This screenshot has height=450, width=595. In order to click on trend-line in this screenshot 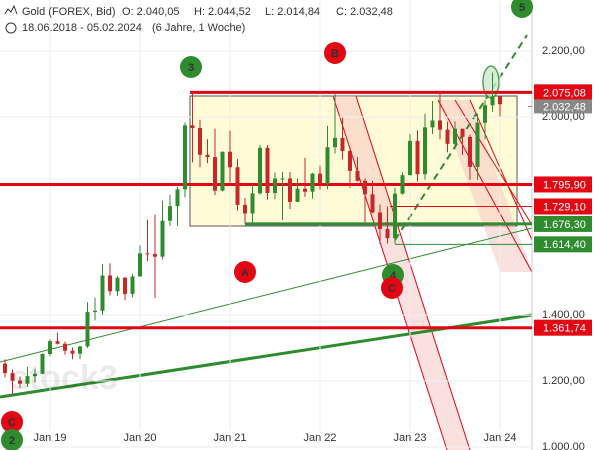, I will do `click(461, 137)`.